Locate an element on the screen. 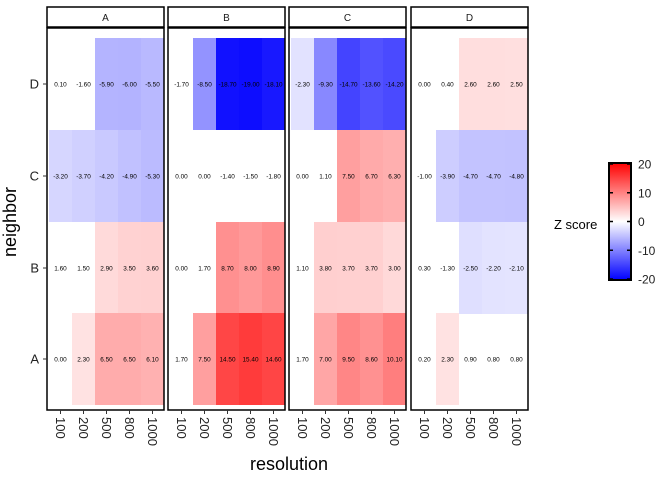  cell-value-label: 0.10 is located at coordinates (60, 85).